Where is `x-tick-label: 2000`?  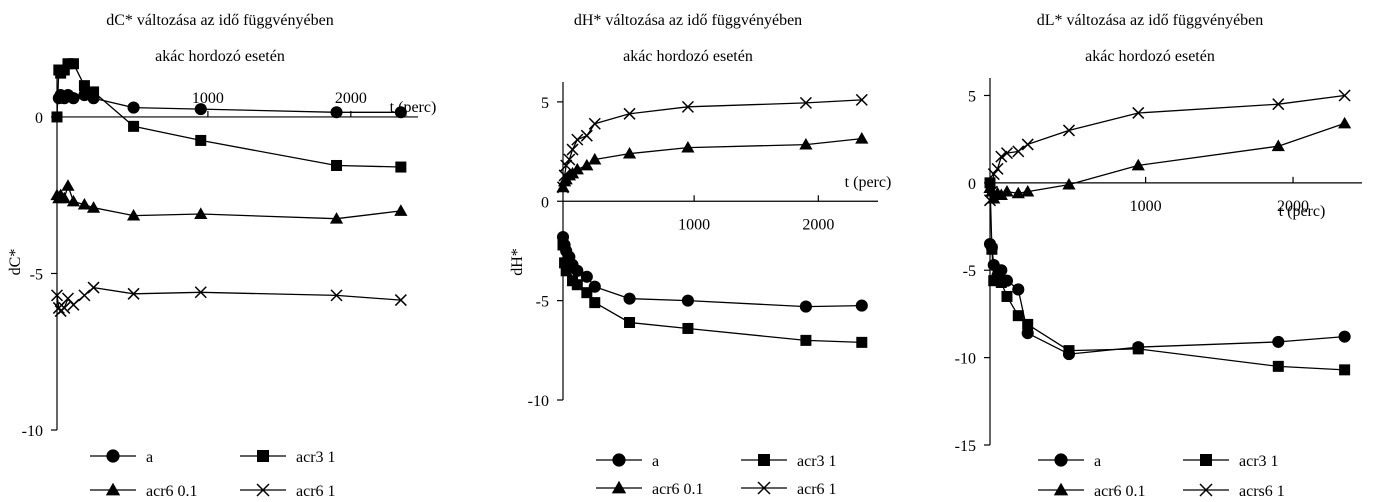 x-tick-label: 2000 is located at coordinates (818, 224).